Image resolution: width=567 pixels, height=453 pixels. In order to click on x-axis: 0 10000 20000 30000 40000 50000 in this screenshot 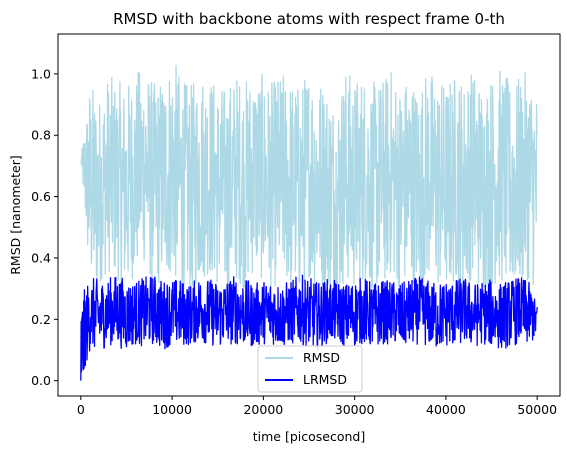, I will do `click(317, 406)`.